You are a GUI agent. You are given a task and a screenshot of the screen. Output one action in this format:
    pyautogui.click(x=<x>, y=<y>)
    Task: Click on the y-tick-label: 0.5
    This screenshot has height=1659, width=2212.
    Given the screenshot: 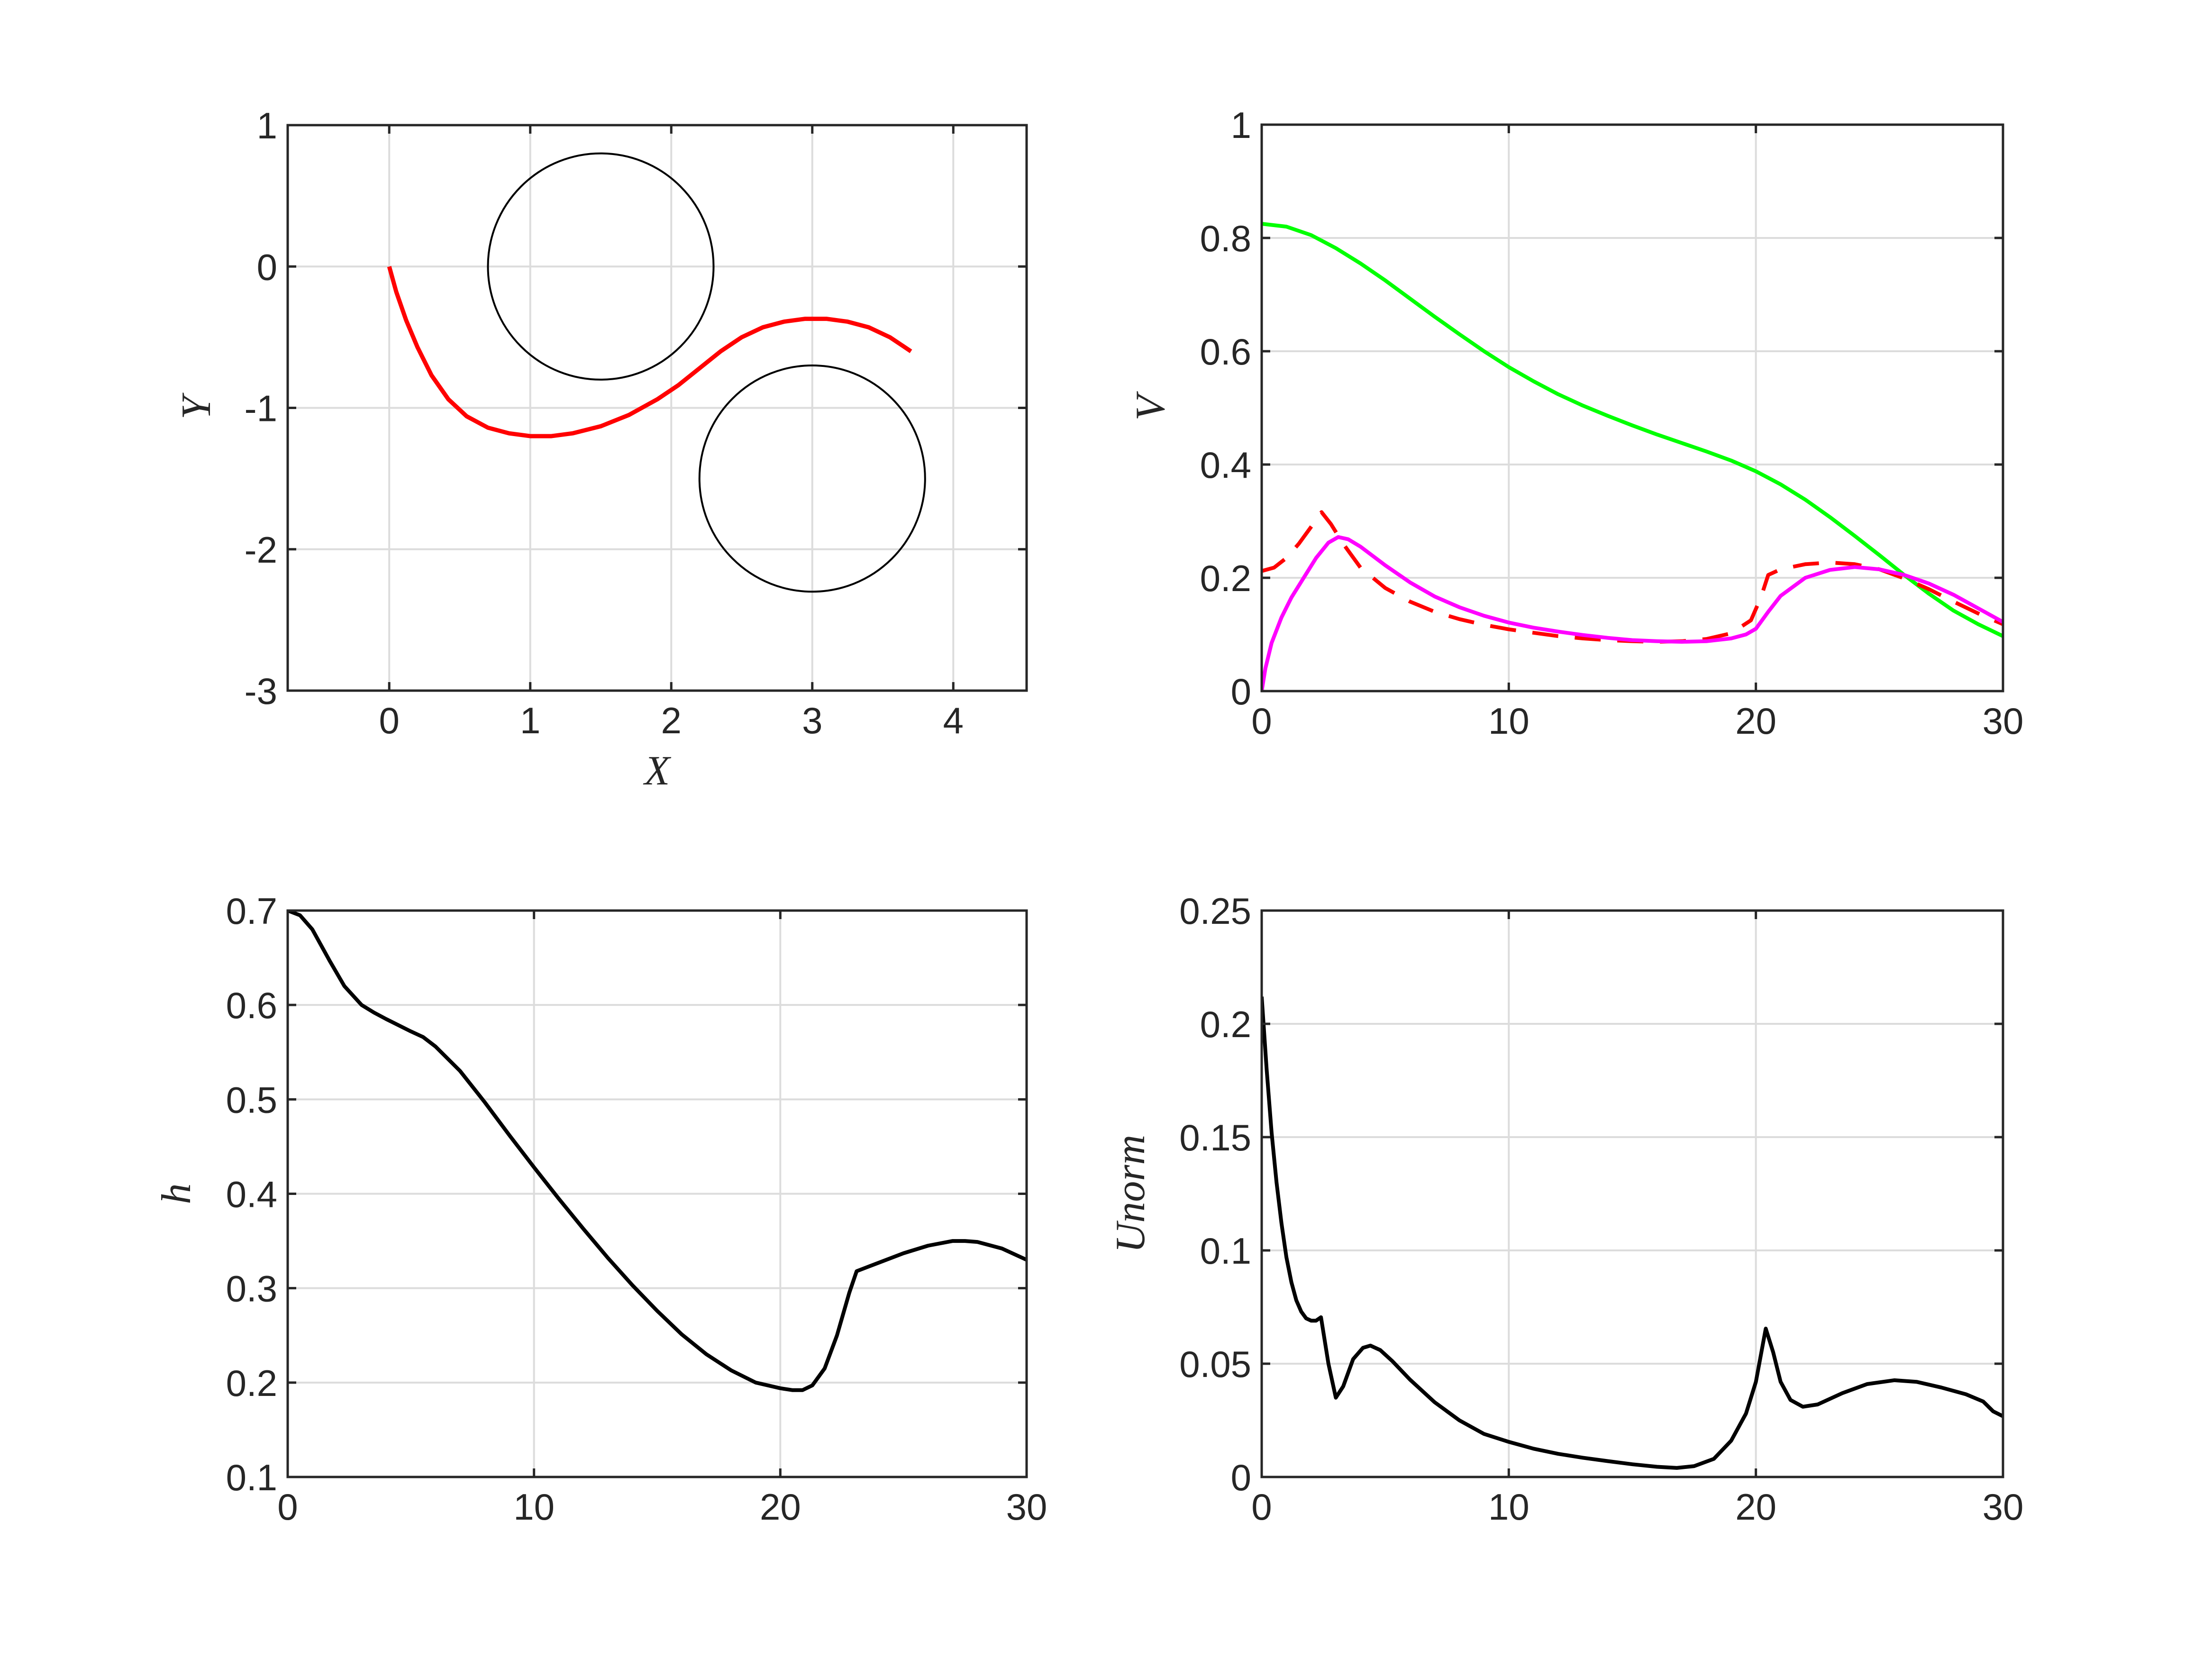 What is the action you would take?
    pyautogui.click(x=251, y=1100)
    